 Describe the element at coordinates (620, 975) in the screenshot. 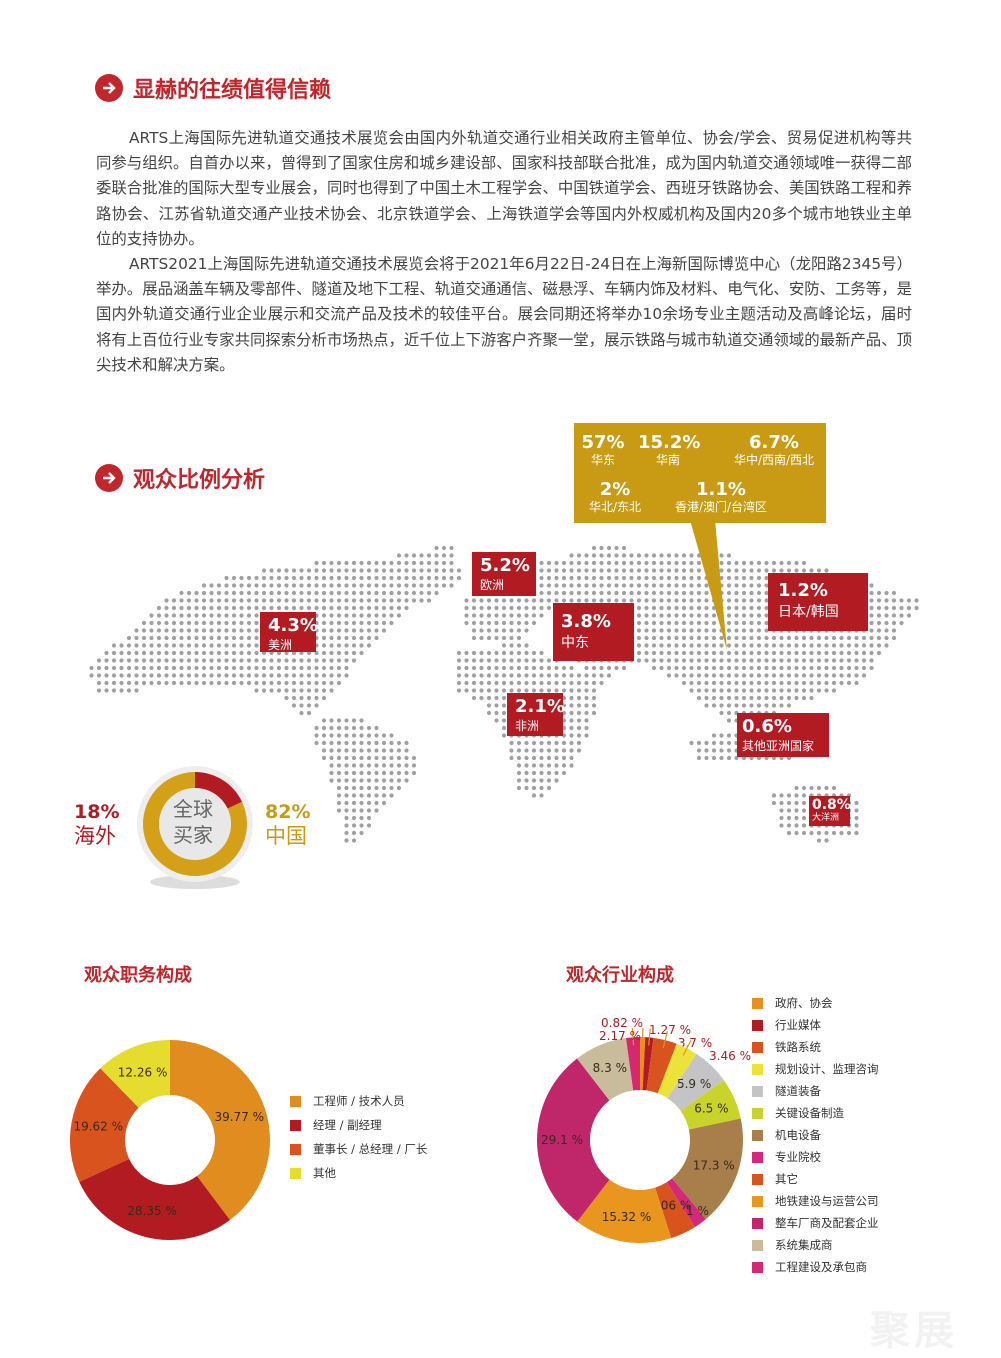

I see `industry-chart-title: 观众行业构成` at that location.